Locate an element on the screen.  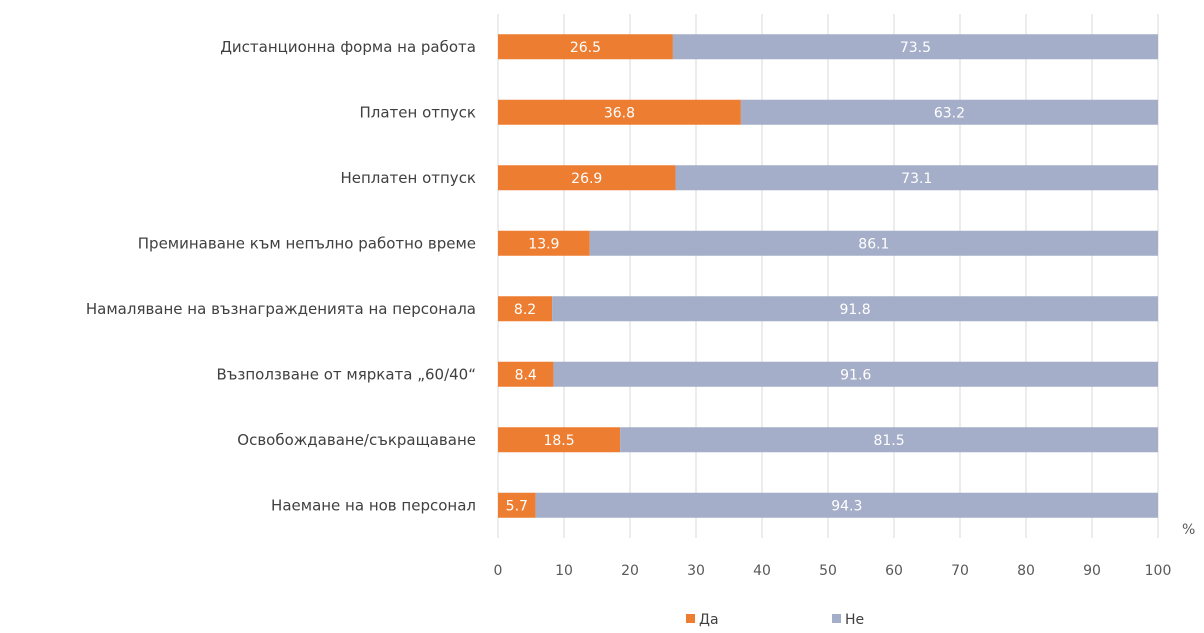
data-label: 86.1 is located at coordinates (873, 244).